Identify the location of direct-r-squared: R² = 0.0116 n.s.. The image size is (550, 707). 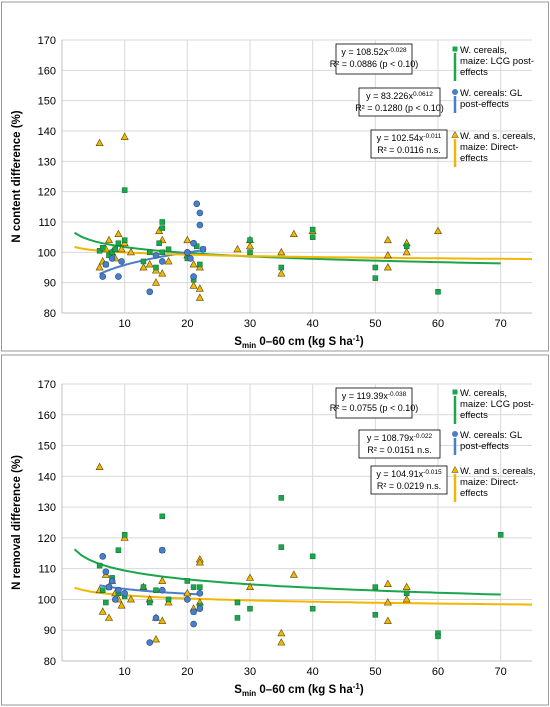
(409, 150).